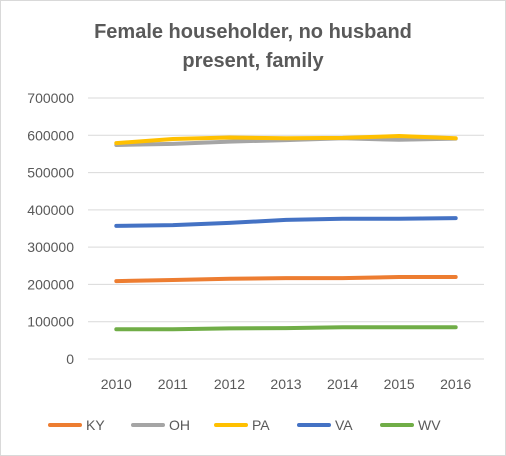 The image size is (506, 456). I want to click on y-tick-label: 300000, so click(50, 247).